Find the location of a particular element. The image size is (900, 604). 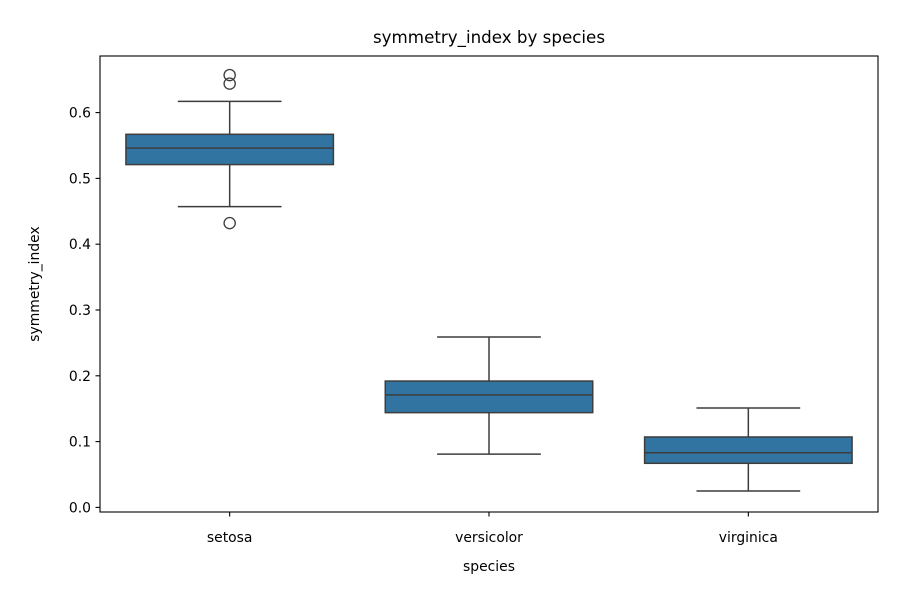

x-axis-label: species is located at coordinates (489, 567).